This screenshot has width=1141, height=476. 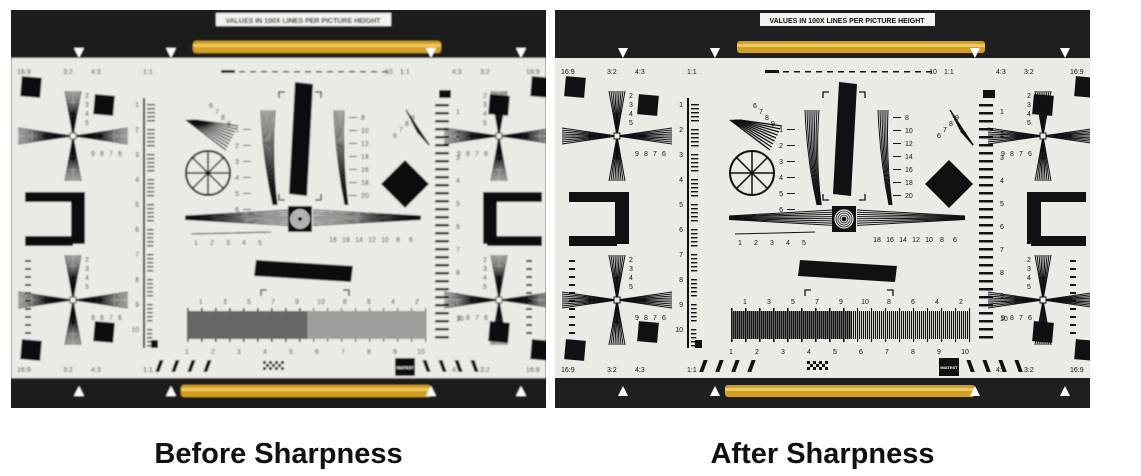 What do you see at coordinates (903, 240) in the screenshot?
I see `horiz-wedge-right-label: 14` at bounding box center [903, 240].